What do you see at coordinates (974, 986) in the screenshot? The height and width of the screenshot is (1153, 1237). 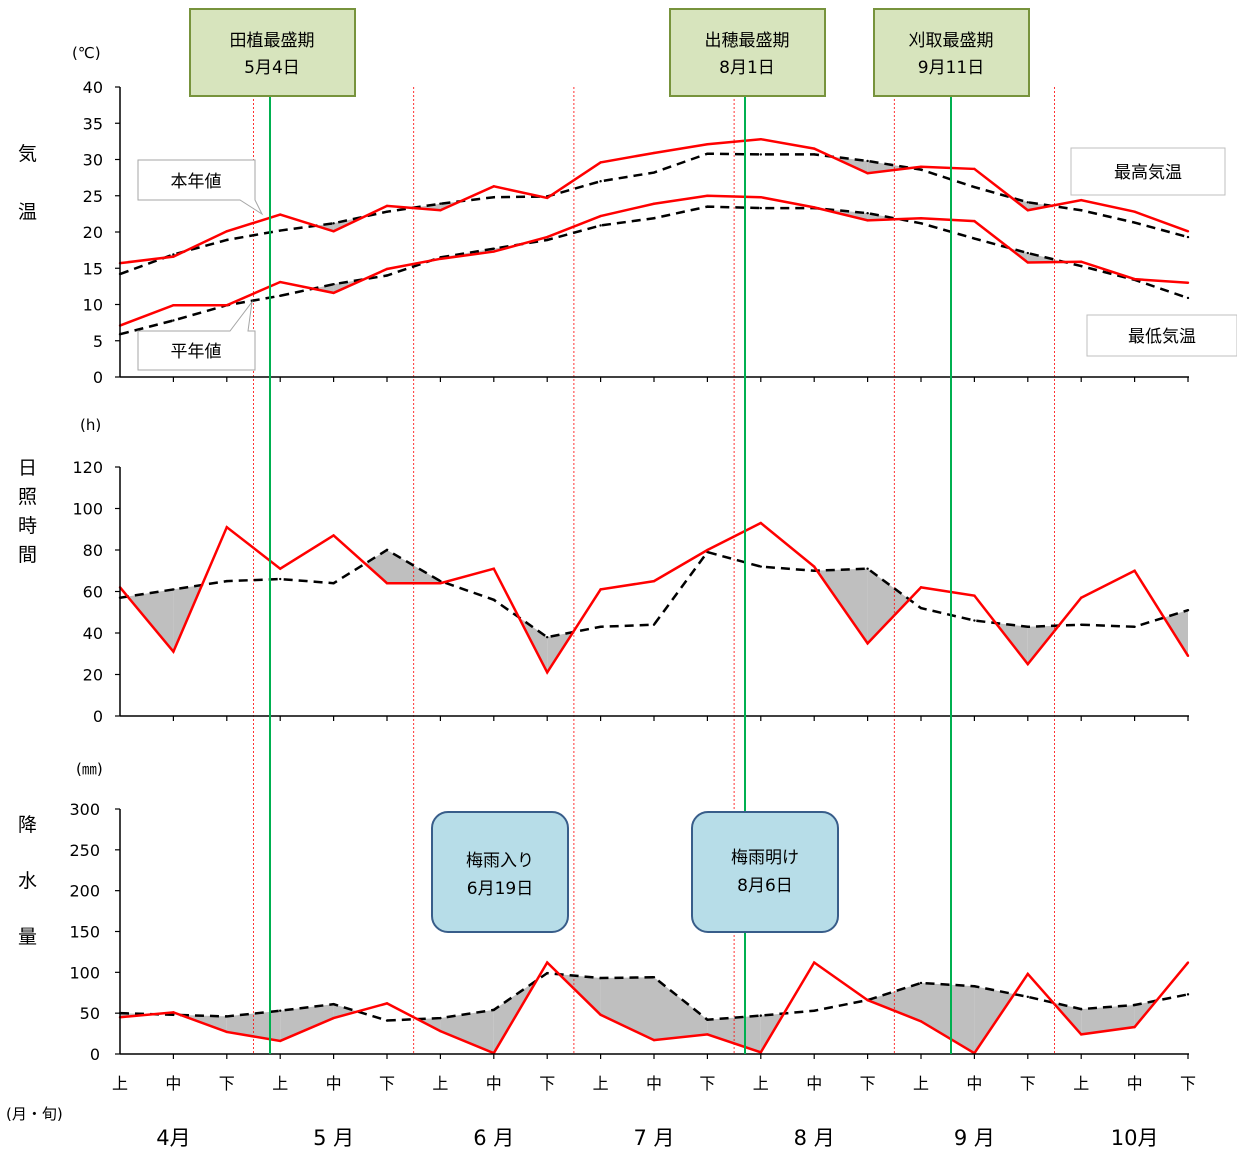 I see `precipitation-point-平年値-16` at bounding box center [974, 986].